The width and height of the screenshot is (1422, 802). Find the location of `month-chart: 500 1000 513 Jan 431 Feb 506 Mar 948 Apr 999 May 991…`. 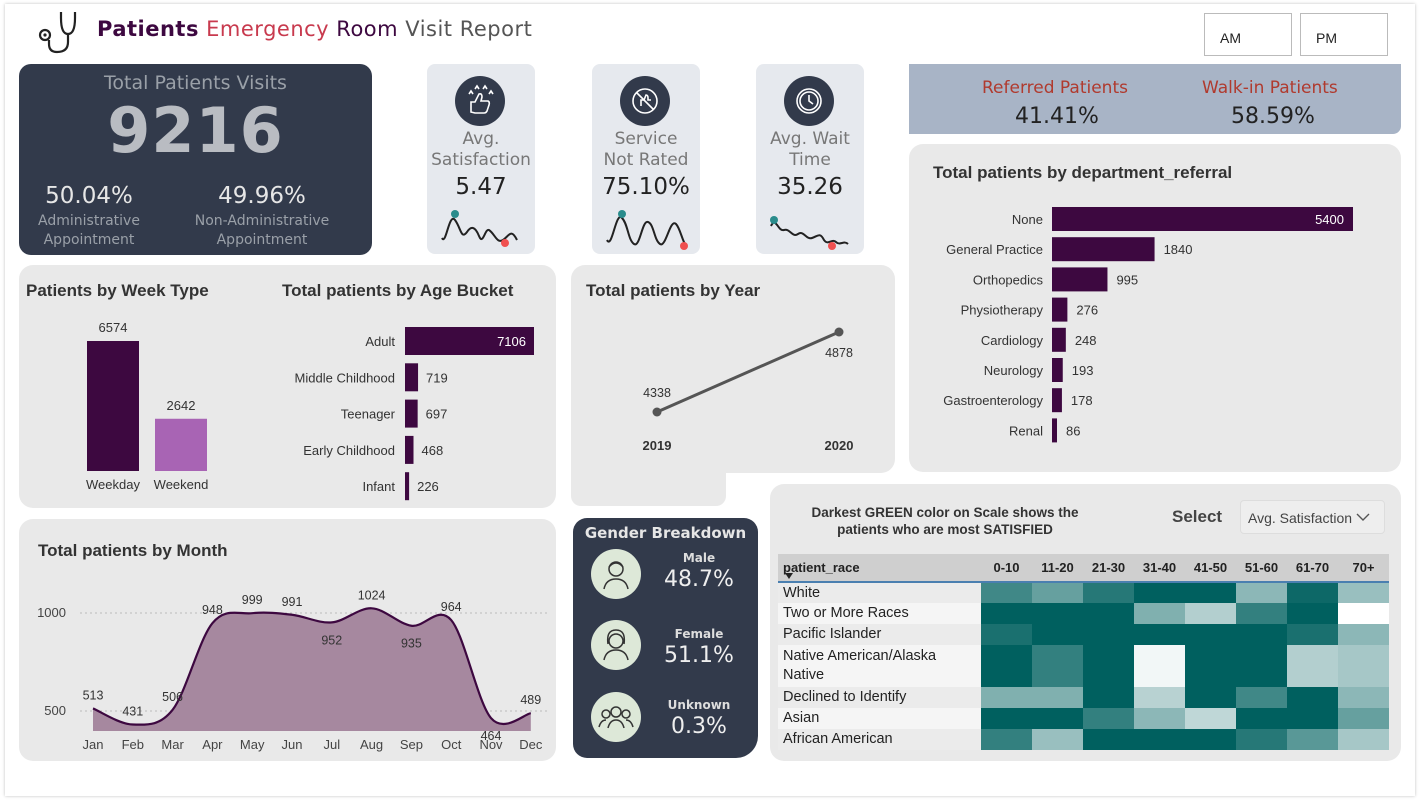

month-chart: 500 1000 513 Jan 431 Feb 506 Mar 948 Apr 999 May 991… is located at coordinates (293, 670).